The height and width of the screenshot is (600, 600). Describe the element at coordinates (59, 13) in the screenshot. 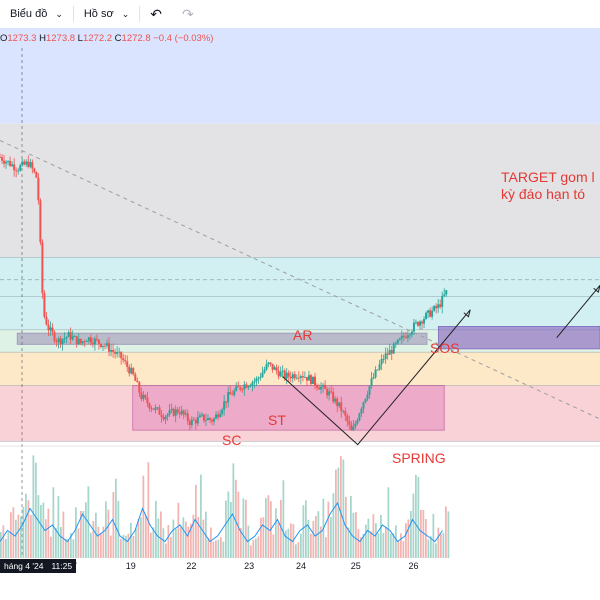

I see `chevron-down-icon: ⌄` at that location.